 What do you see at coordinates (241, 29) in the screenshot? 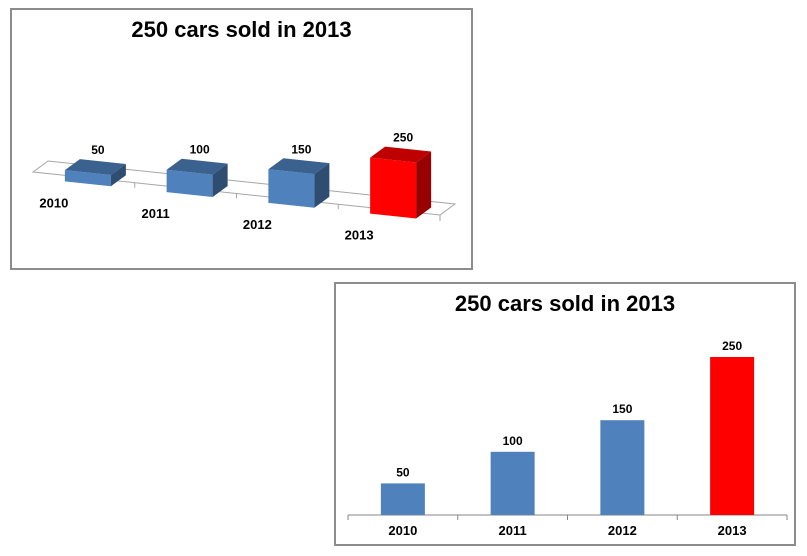
I see `chart-3d-title: 250 cars sold in 2013` at bounding box center [241, 29].